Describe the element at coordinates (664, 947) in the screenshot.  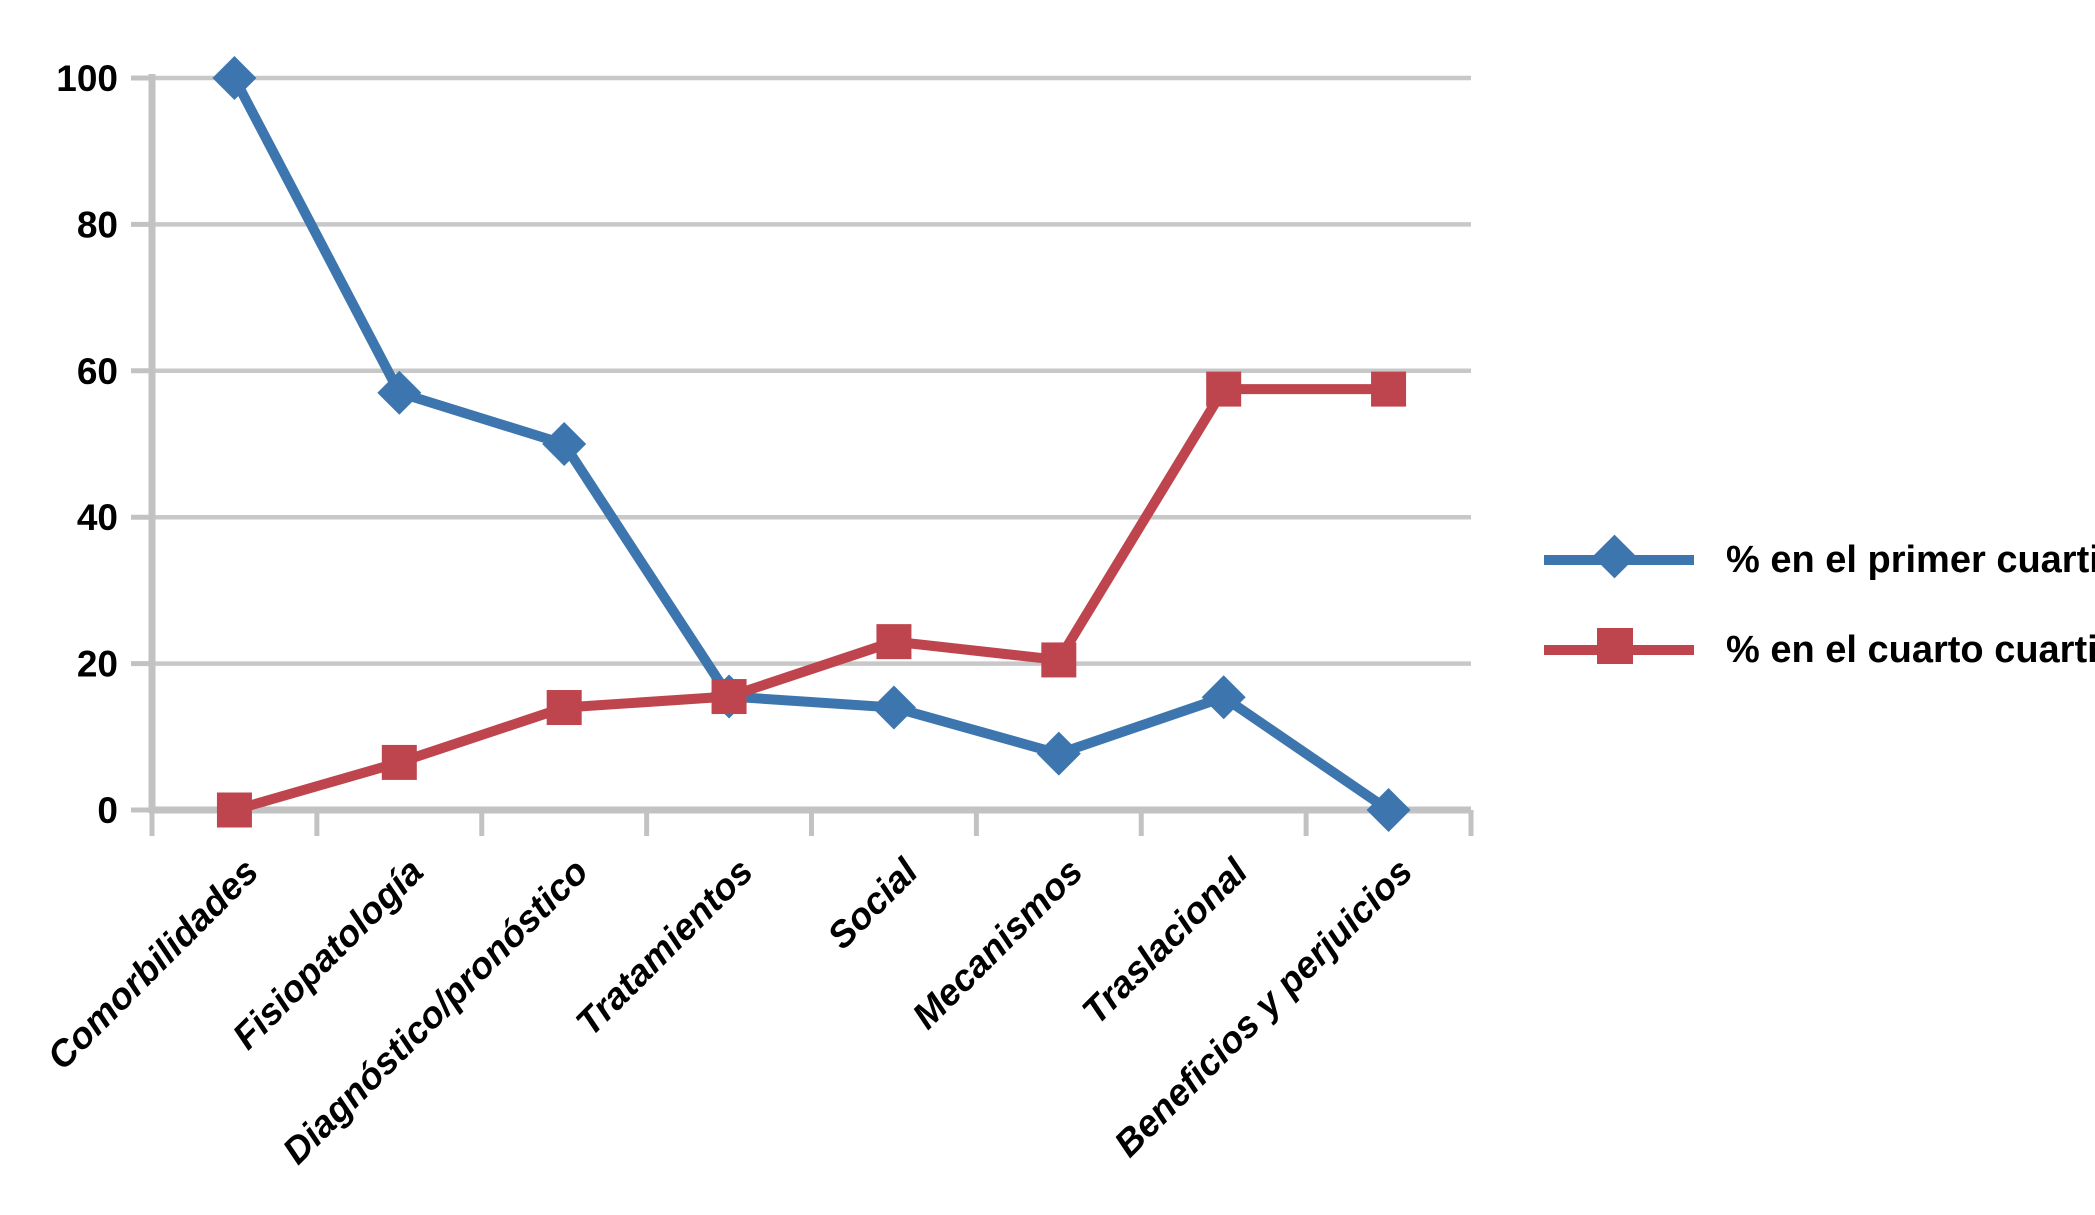
I see `x-axis-label-3: Tratamientos` at that location.